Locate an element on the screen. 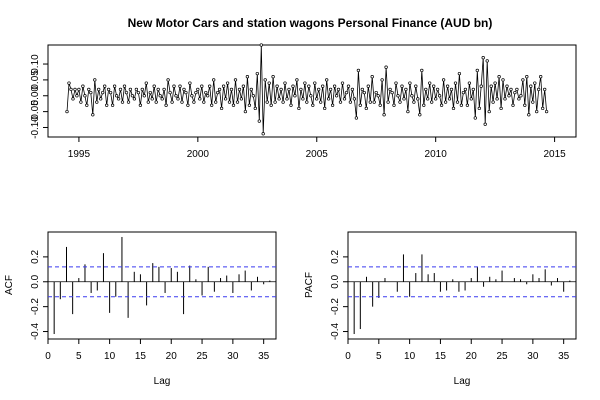  acf-x-tick-label: 30 is located at coordinates (233, 356).